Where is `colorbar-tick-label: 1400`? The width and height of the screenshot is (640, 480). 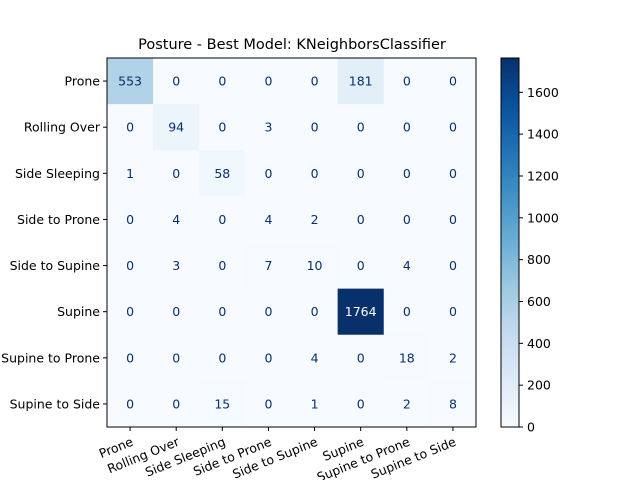
colorbar-tick-label: 1400 is located at coordinates (543, 134).